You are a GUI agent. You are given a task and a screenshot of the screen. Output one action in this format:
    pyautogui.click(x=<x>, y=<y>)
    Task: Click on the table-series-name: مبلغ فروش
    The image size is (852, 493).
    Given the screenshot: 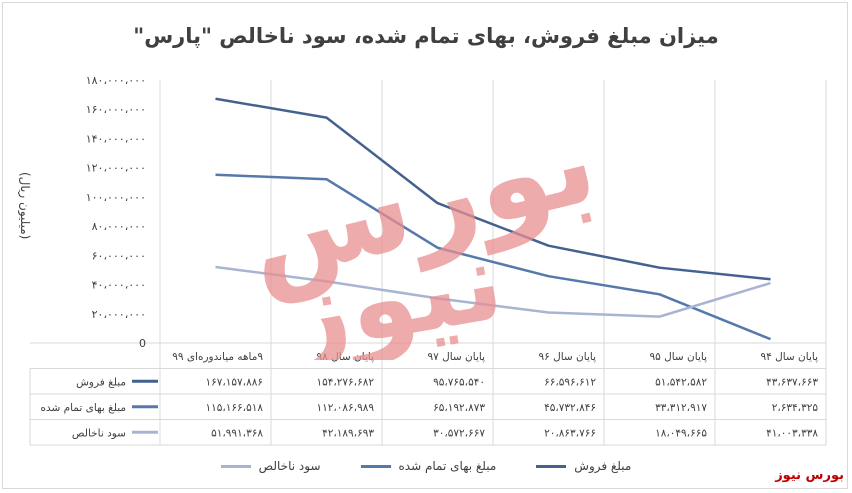 What is the action you would take?
    pyautogui.click(x=101, y=383)
    